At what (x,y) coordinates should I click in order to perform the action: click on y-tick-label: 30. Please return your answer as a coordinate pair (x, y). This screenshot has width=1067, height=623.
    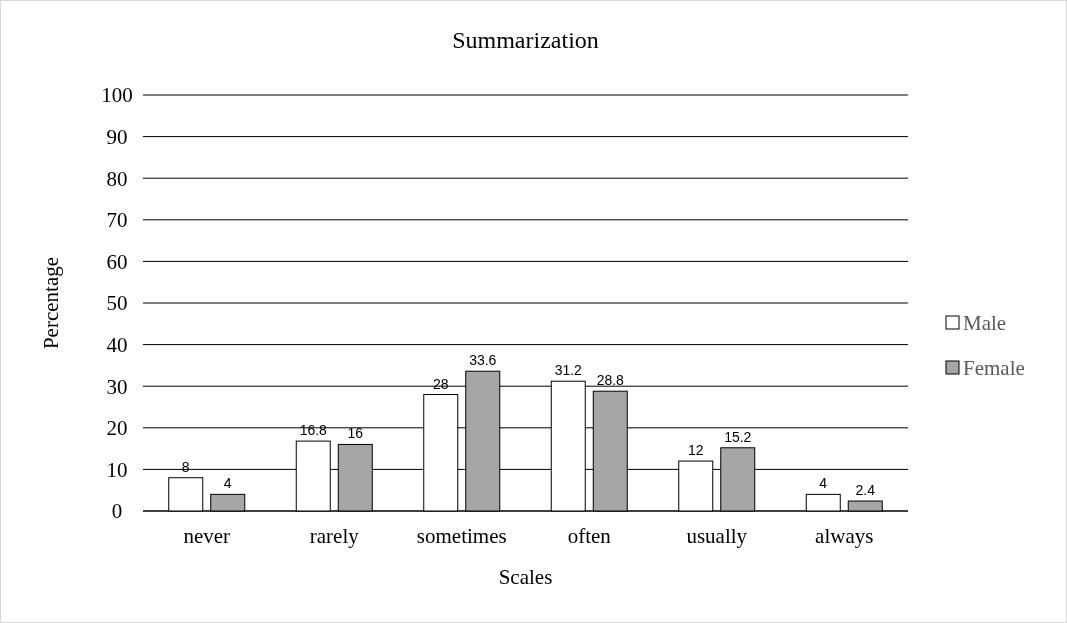
    Looking at the image, I should click on (117, 386).